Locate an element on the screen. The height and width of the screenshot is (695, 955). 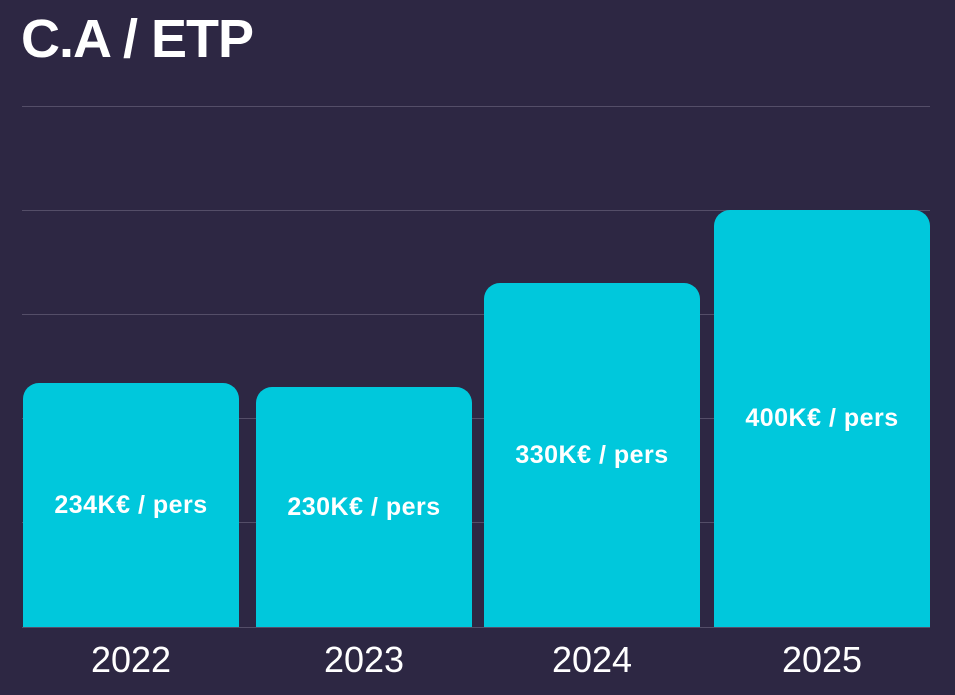
bar-2024: 330K€ / pers is located at coordinates (592, 455).